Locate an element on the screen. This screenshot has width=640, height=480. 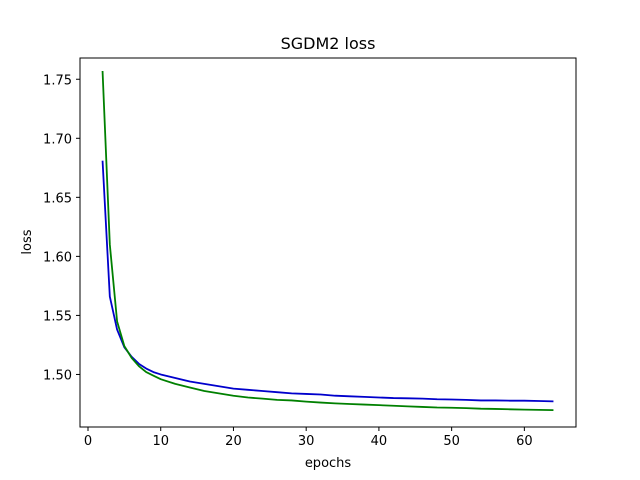
y-tick-label: 1.75 is located at coordinates (57, 80).